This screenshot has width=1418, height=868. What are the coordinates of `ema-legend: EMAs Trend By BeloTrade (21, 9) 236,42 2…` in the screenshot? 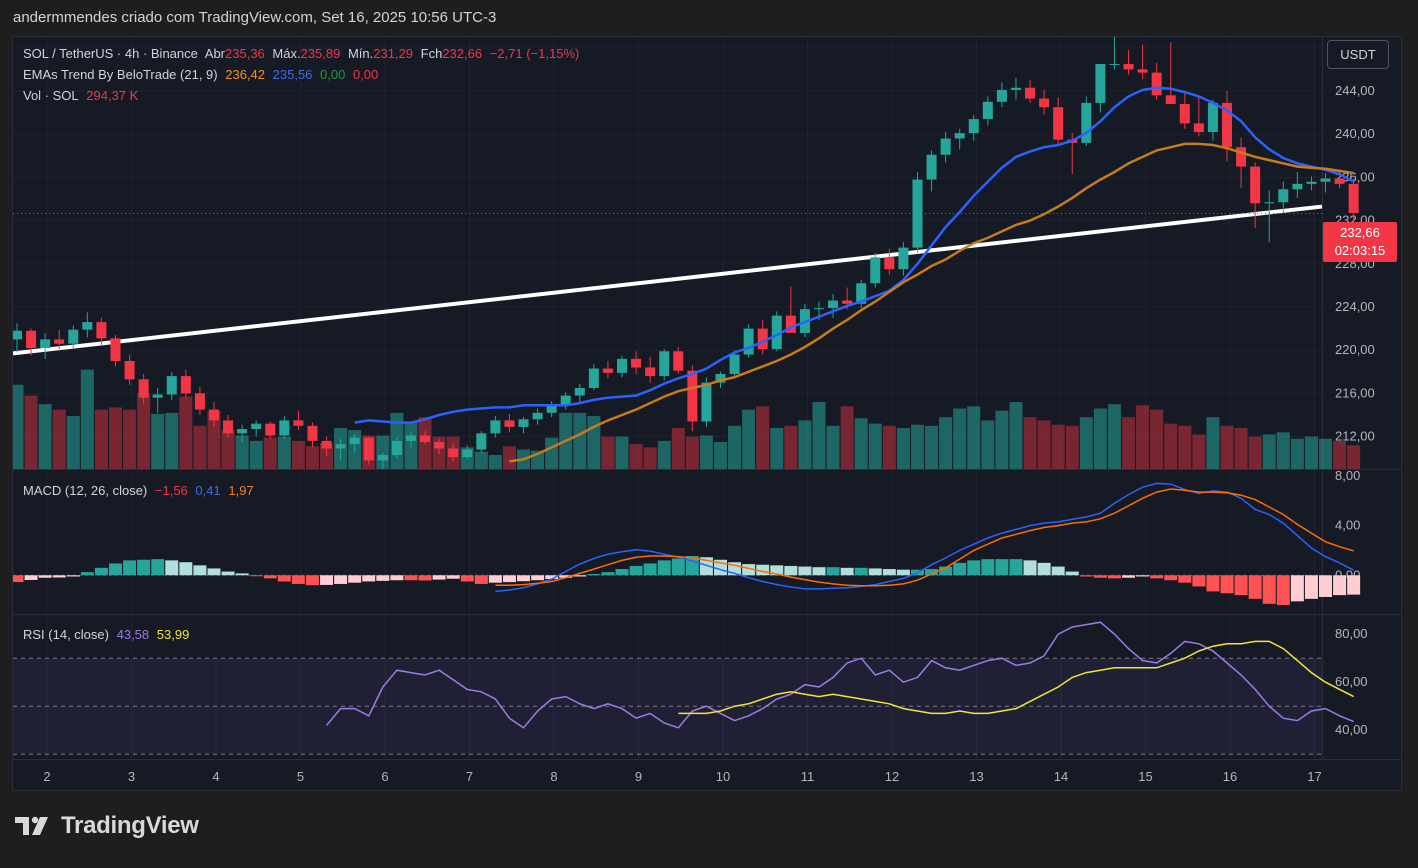 It's located at (202, 74).